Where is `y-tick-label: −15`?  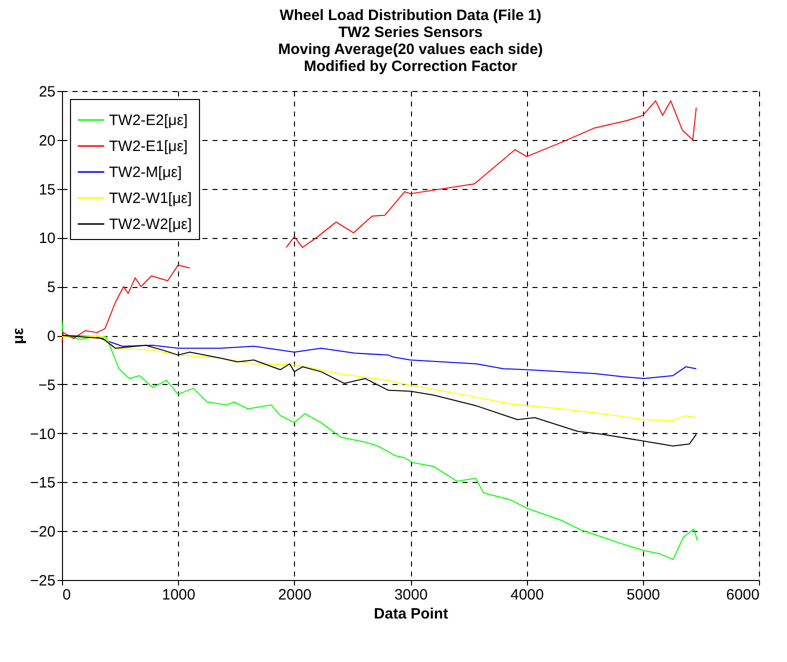
y-tick-label: −15 is located at coordinates (43, 483).